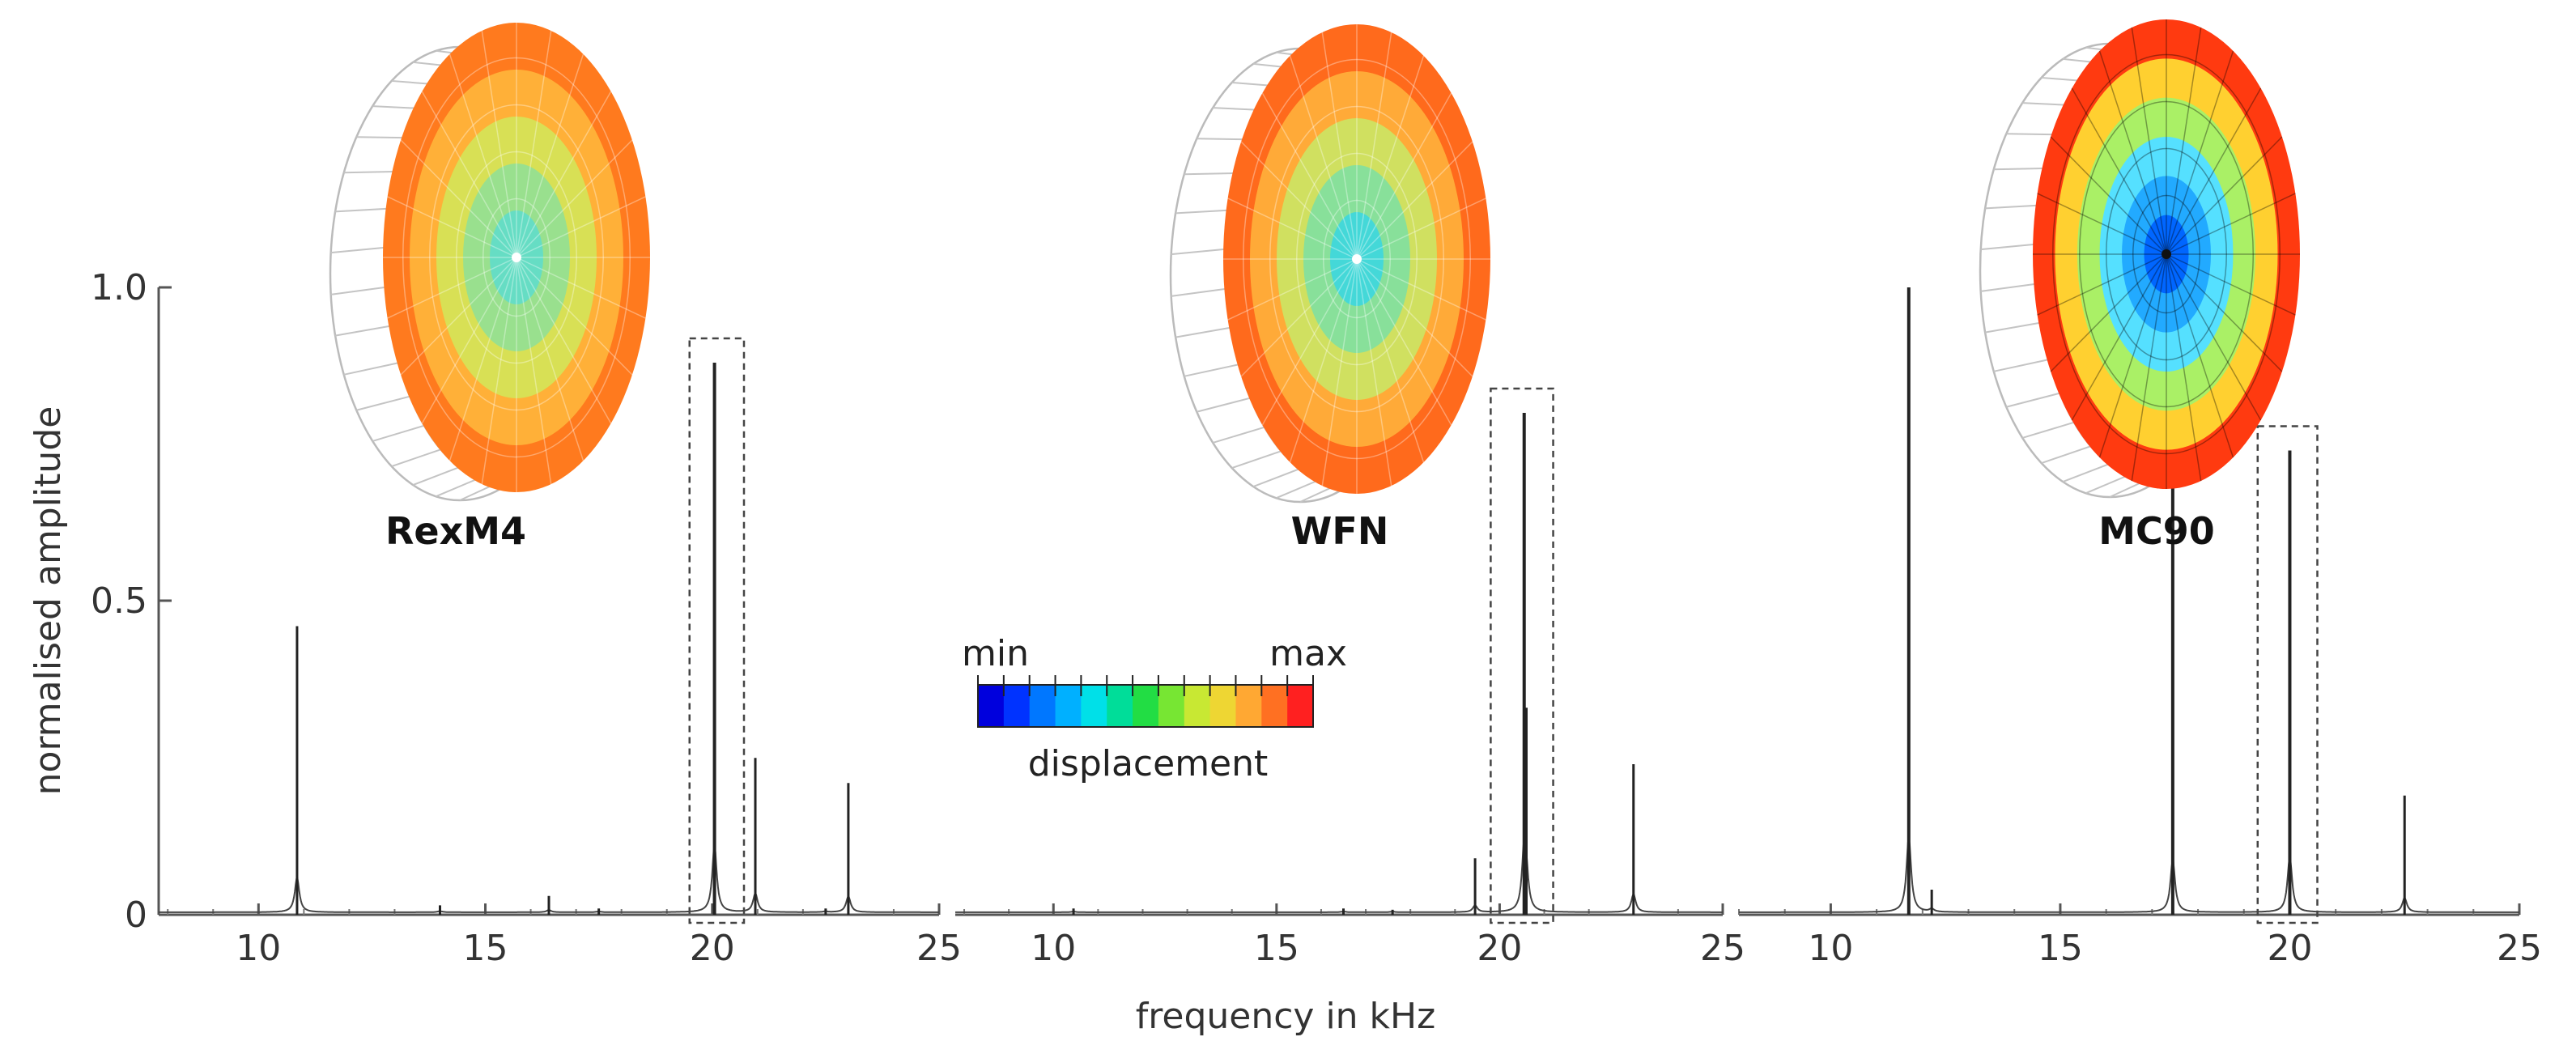 Image resolution: width=2576 pixels, height=1054 pixels. I want to click on displacement-colorbar: min max displacement, so click(1154, 708).